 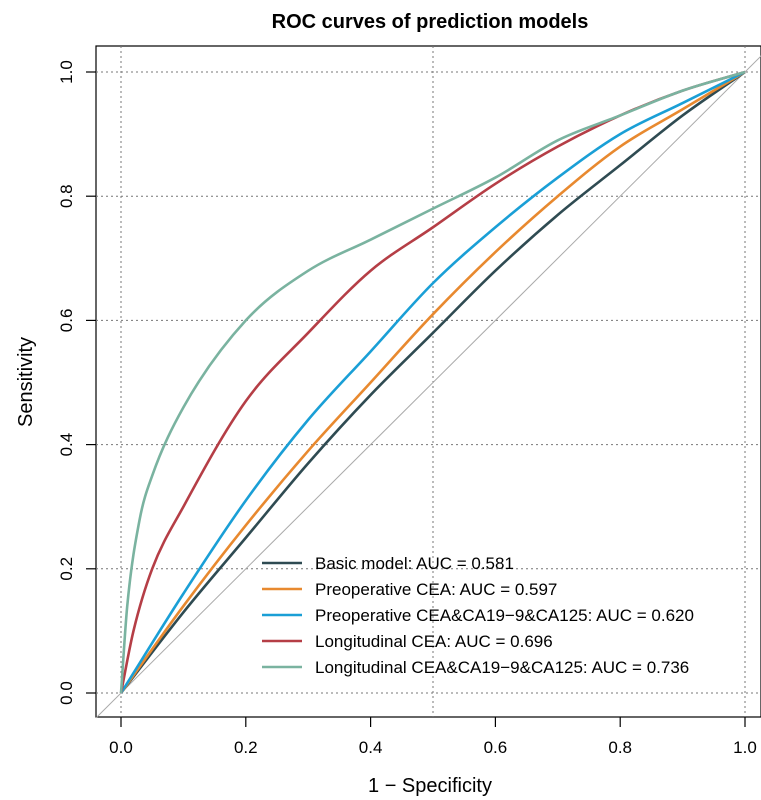 I want to click on x-tick-label: 0.8, so click(x=620, y=747).